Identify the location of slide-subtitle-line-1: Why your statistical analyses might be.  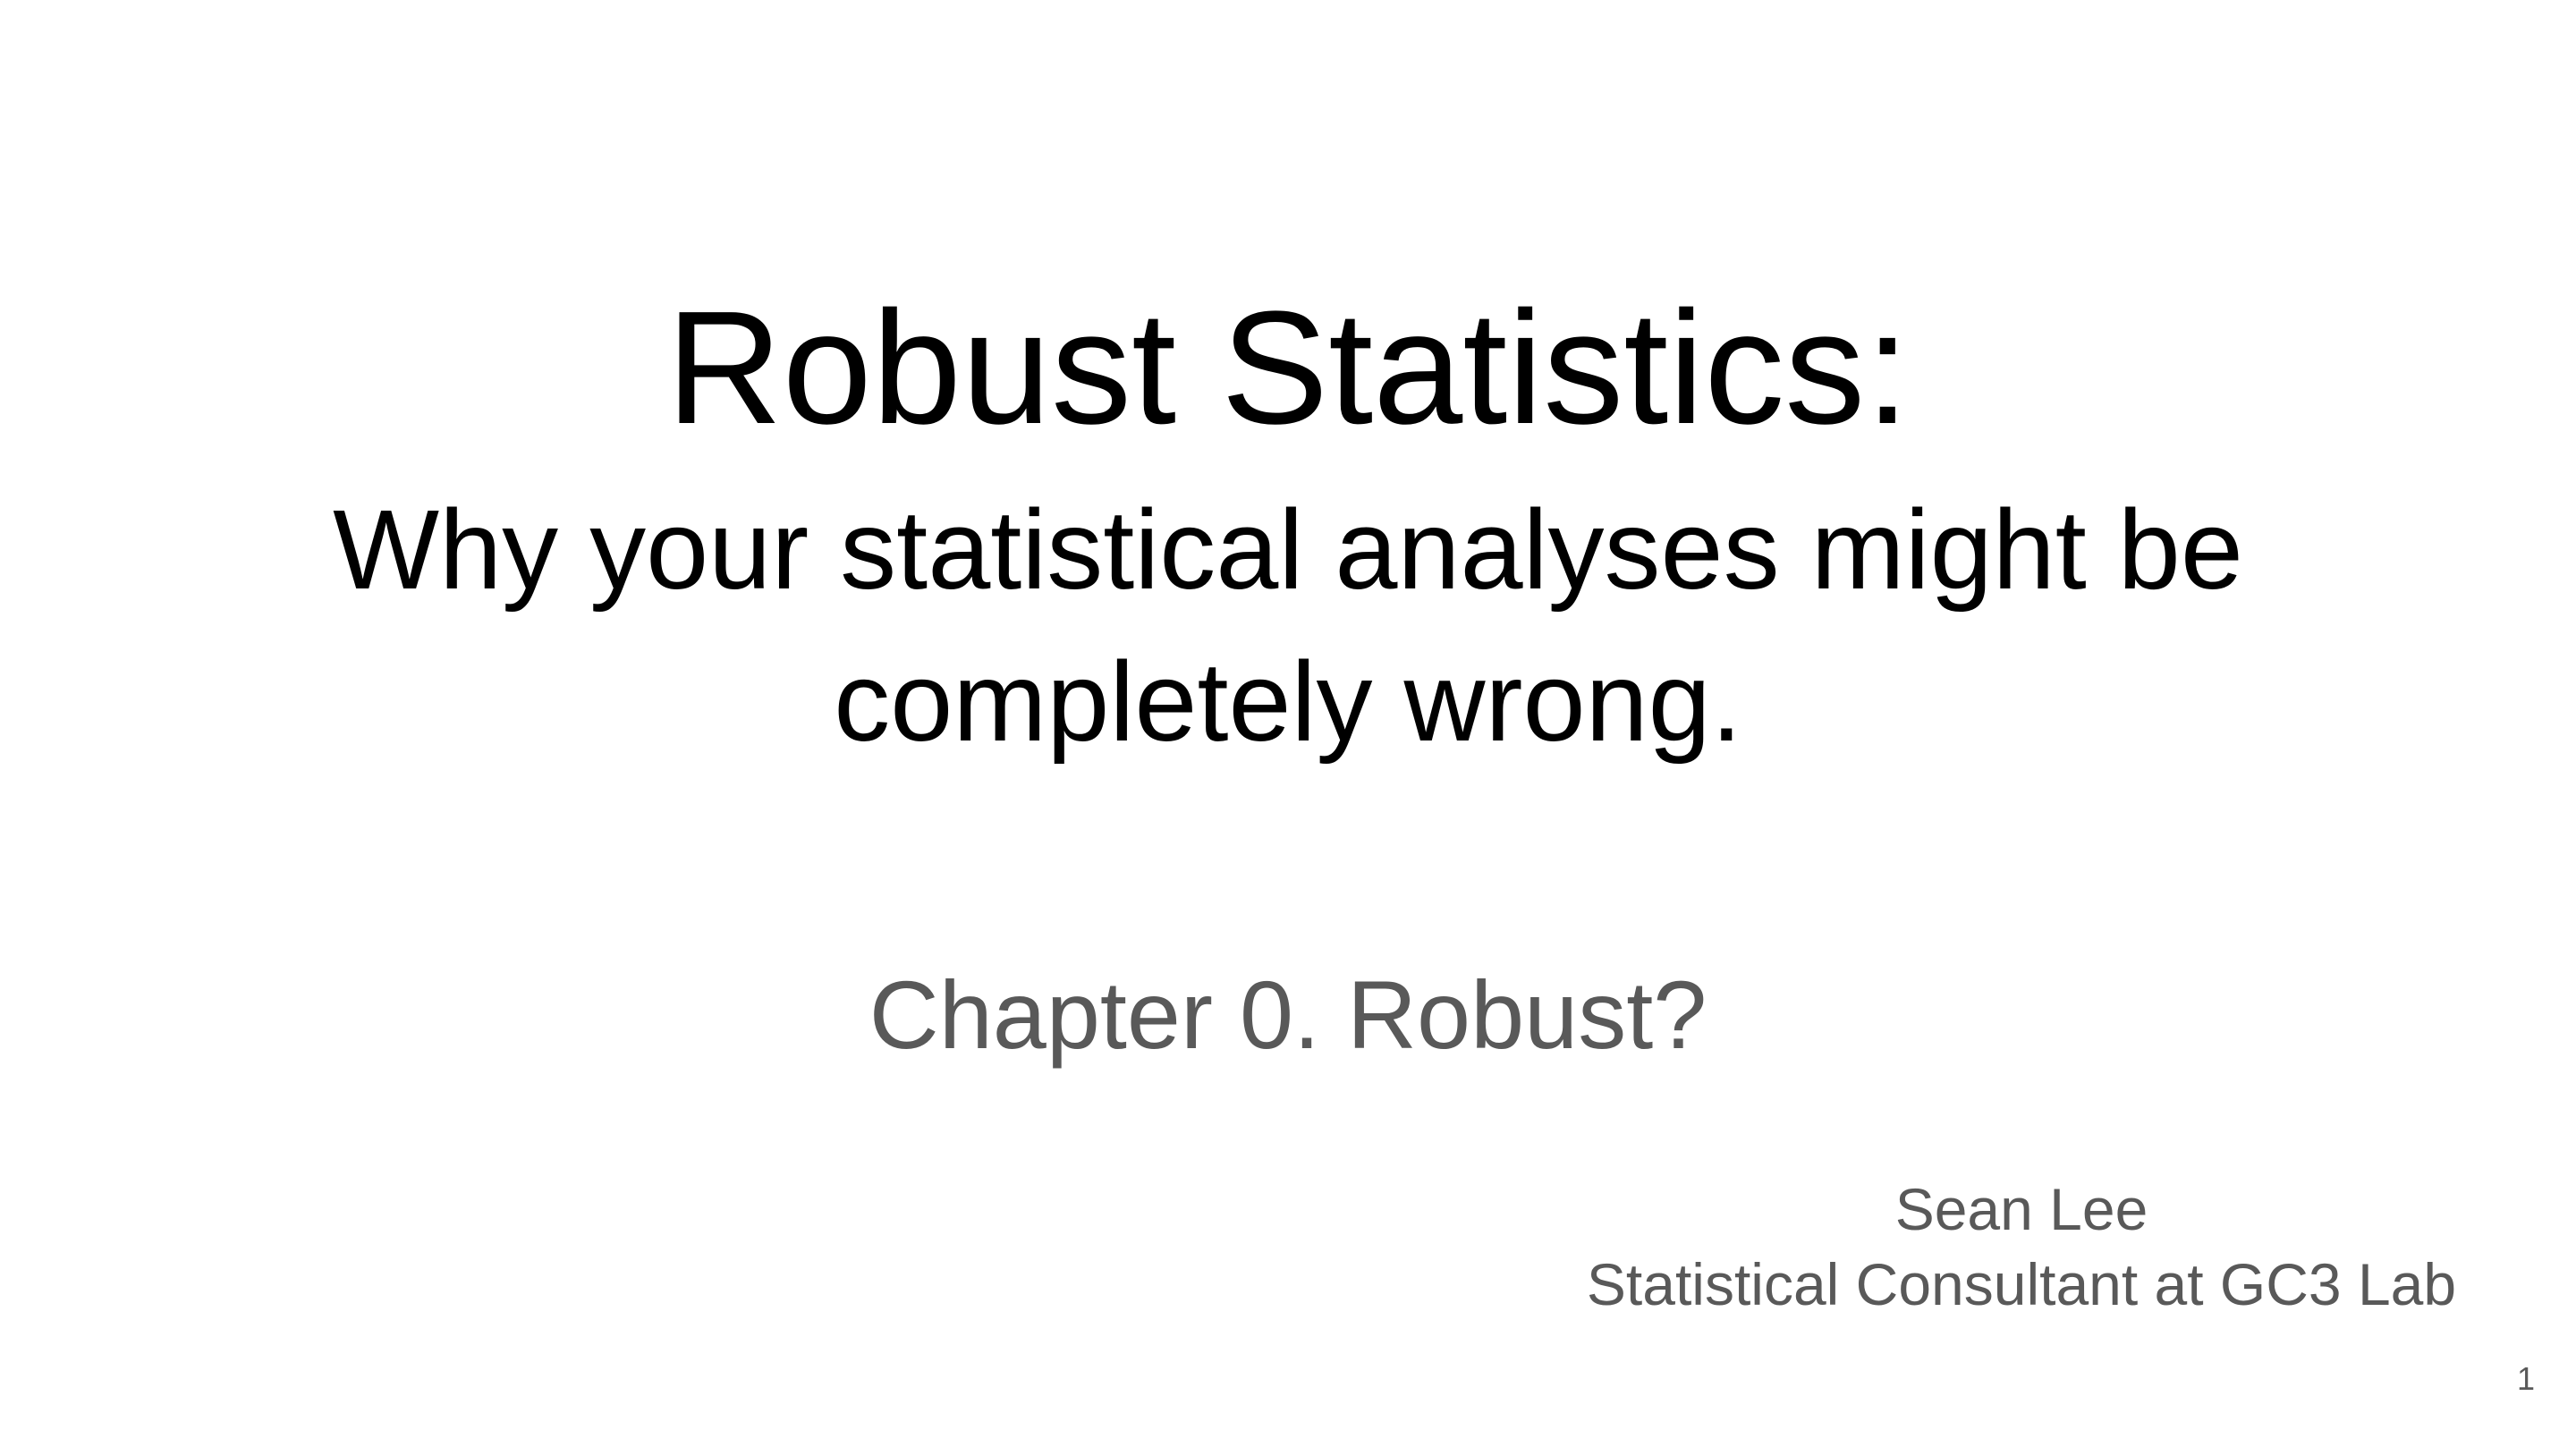
(1288, 550).